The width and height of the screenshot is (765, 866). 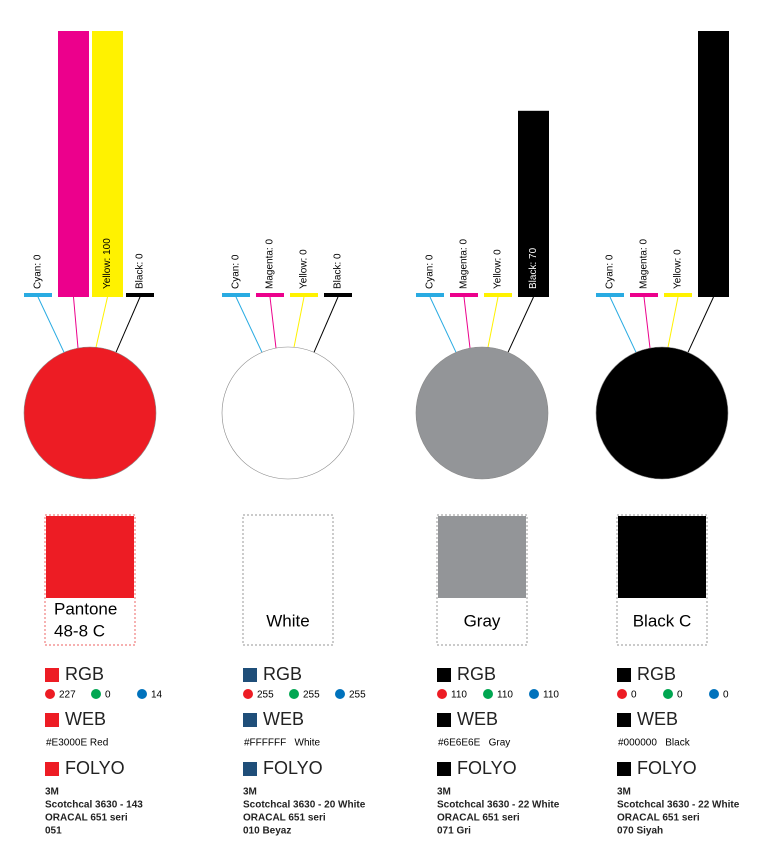 What do you see at coordinates (498, 805) in the screenshot?
I see `folyo-line: Scotchcal 3630 - 22 White` at bounding box center [498, 805].